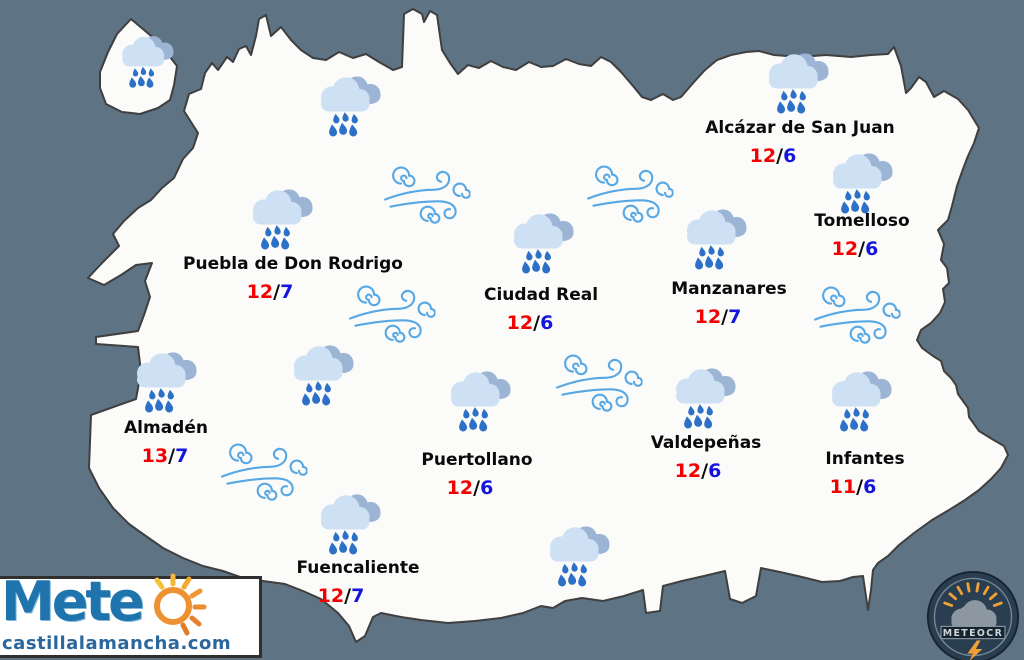 The width and height of the screenshot is (1024, 660). What do you see at coordinates (477, 460) in the screenshot?
I see `city-name: Puertollano` at bounding box center [477, 460].